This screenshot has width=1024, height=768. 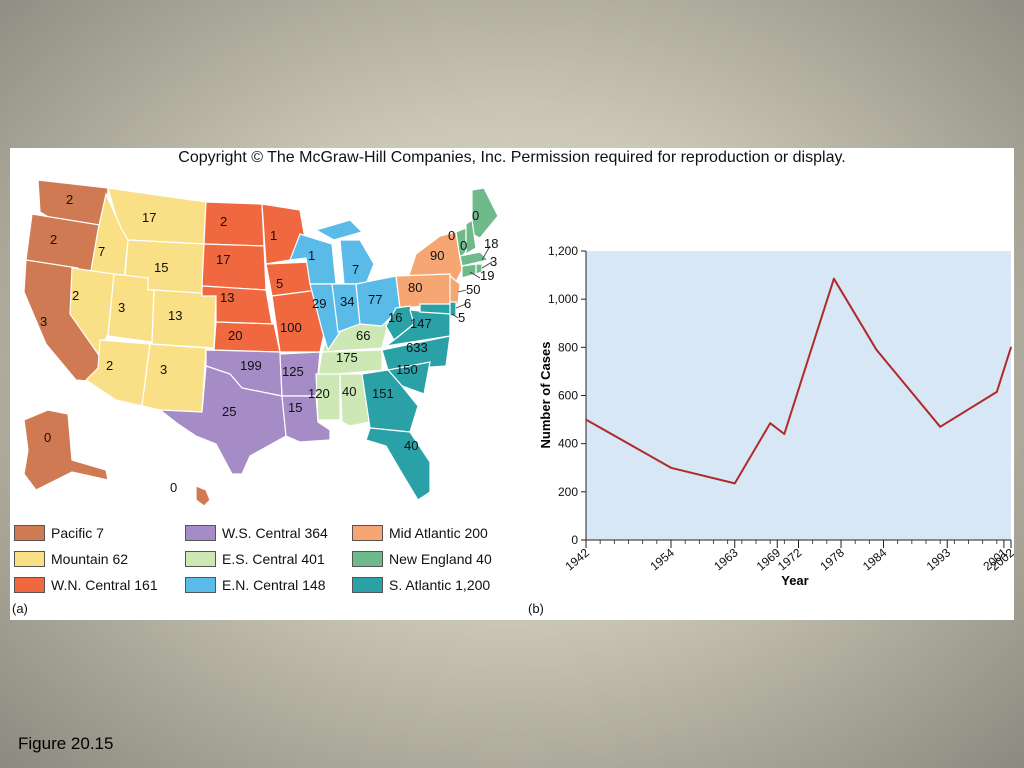 I want to click on legend-label: E.N. Central 148, so click(x=274, y=585).